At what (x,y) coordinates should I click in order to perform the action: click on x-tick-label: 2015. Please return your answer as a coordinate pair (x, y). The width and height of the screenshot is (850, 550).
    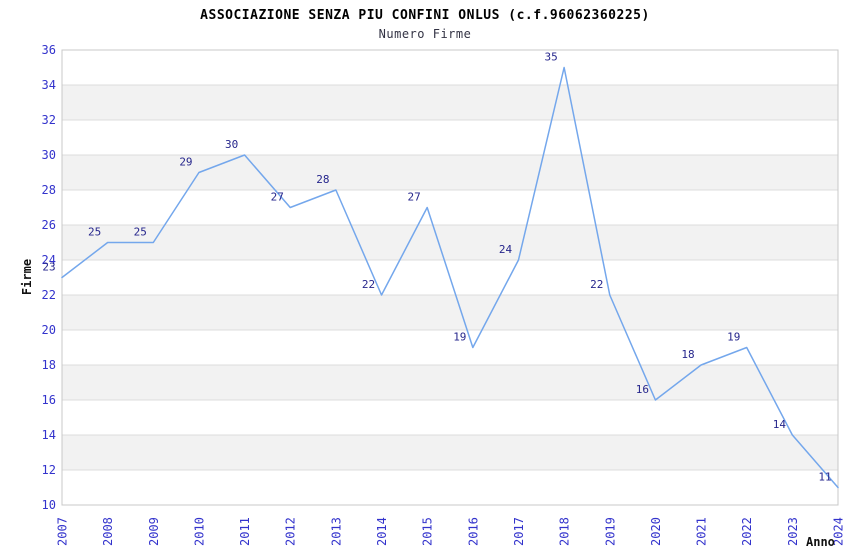
    Looking at the image, I should click on (428, 531).